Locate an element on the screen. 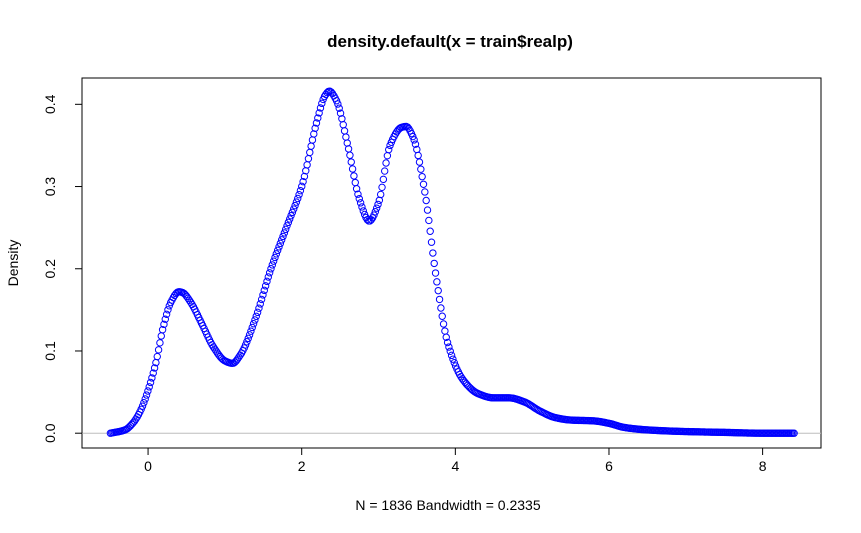 The image size is (861, 533). y-axis-label: Density is located at coordinates (13, 263).